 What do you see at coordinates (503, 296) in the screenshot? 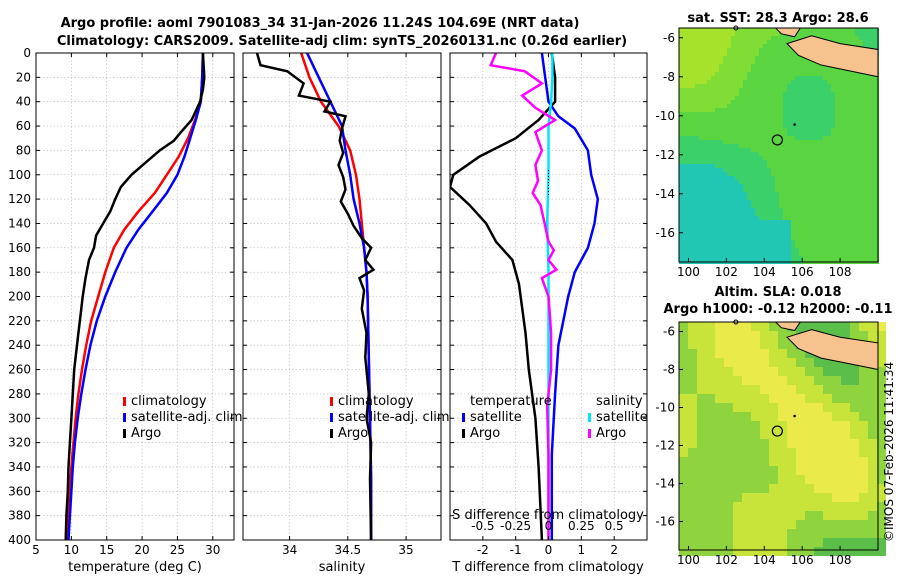
I see `series-temperature-argo` at bounding box center [503, 296].